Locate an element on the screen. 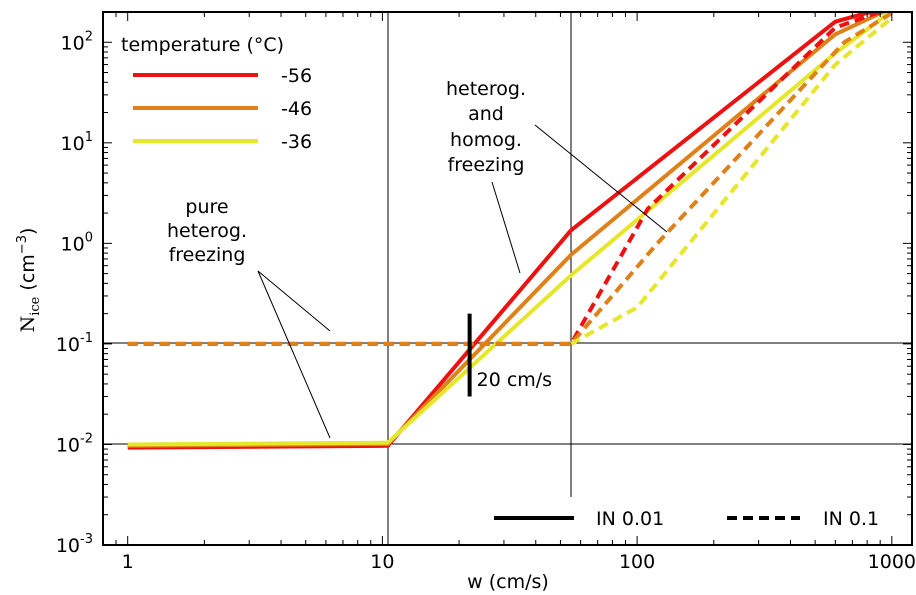 The height and width of the screenshot is (595, 916). legend-label-minus-46: -46 is located at coordinates (296, 109).